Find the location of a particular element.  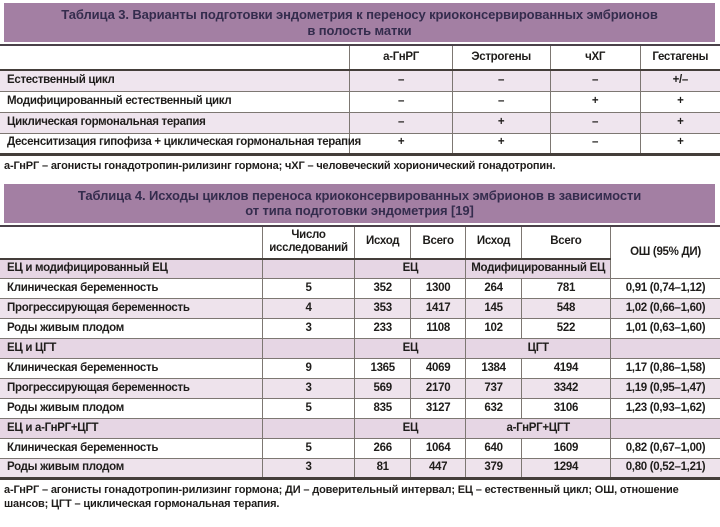

cell-outcome-2: 640 is located at coordinates (493, 448).